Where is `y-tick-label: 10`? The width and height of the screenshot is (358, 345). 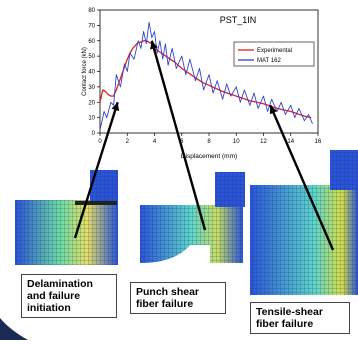 y-tick-label: 10 is located at coordinates (91, 119).